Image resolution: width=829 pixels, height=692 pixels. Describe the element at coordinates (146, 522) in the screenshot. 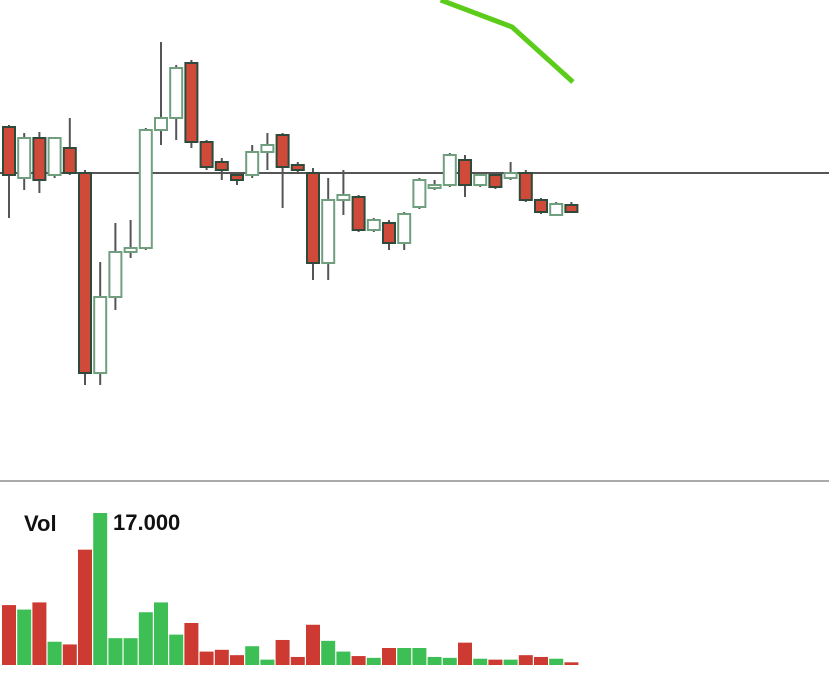

I see `volume-max-label: 17.000` at that location.